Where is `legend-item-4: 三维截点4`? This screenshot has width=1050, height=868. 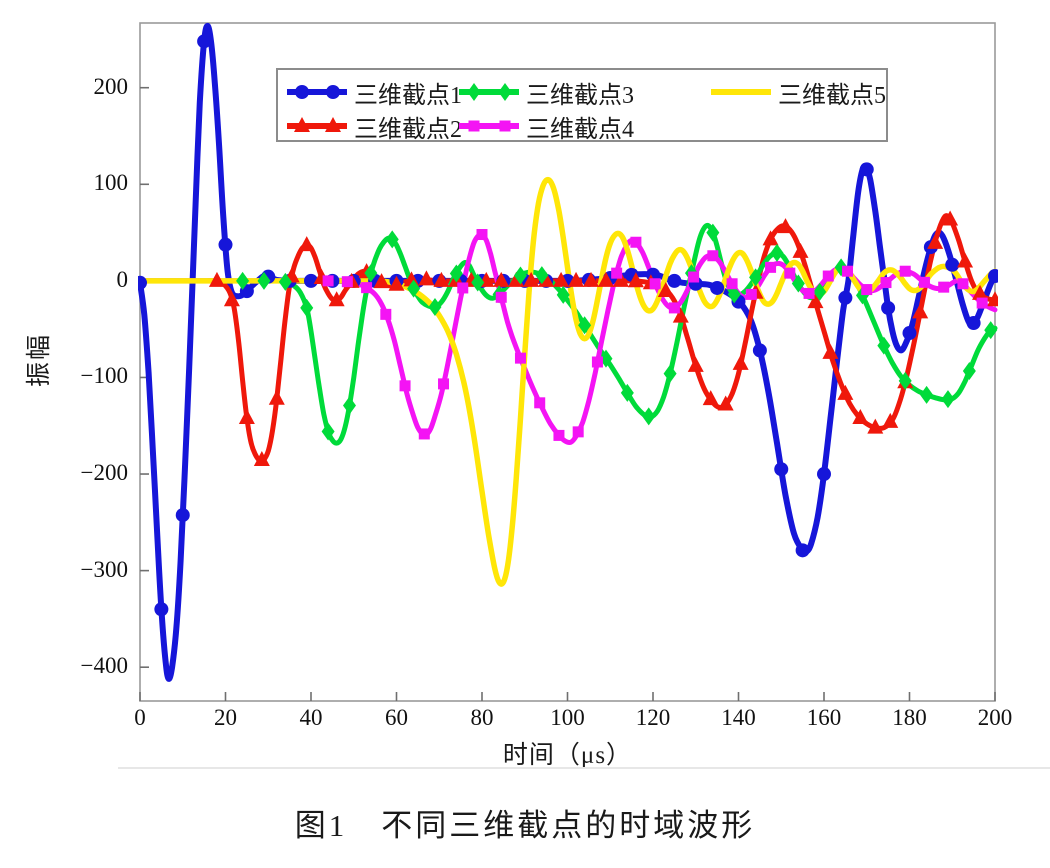 legend-item-4: 三维截点4 is located at coordinates (546, 127).